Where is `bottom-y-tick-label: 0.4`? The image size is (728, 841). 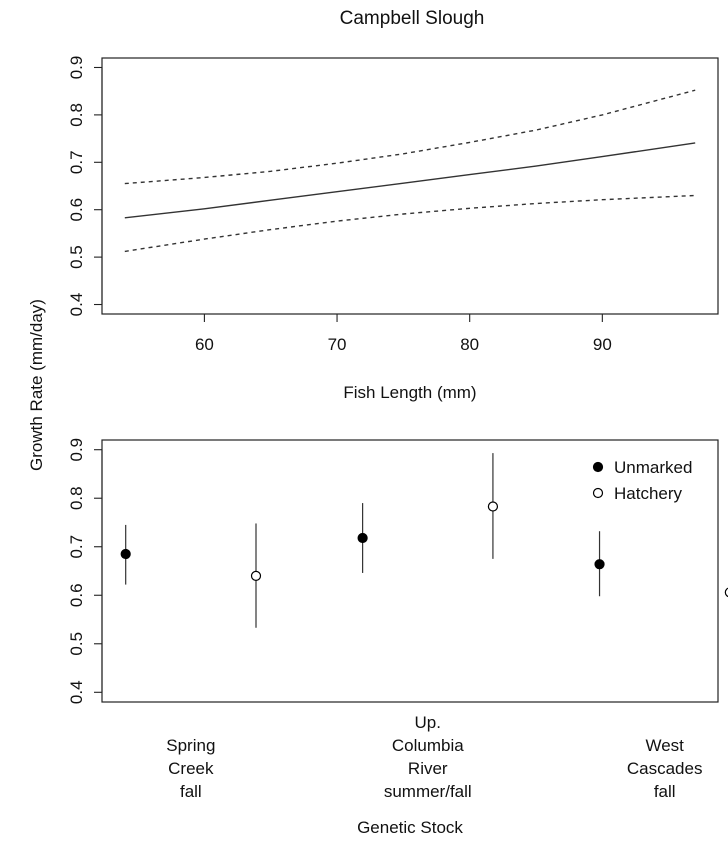 bottom-y-tick-label: 0.4 is located at coordinates (76, 692).